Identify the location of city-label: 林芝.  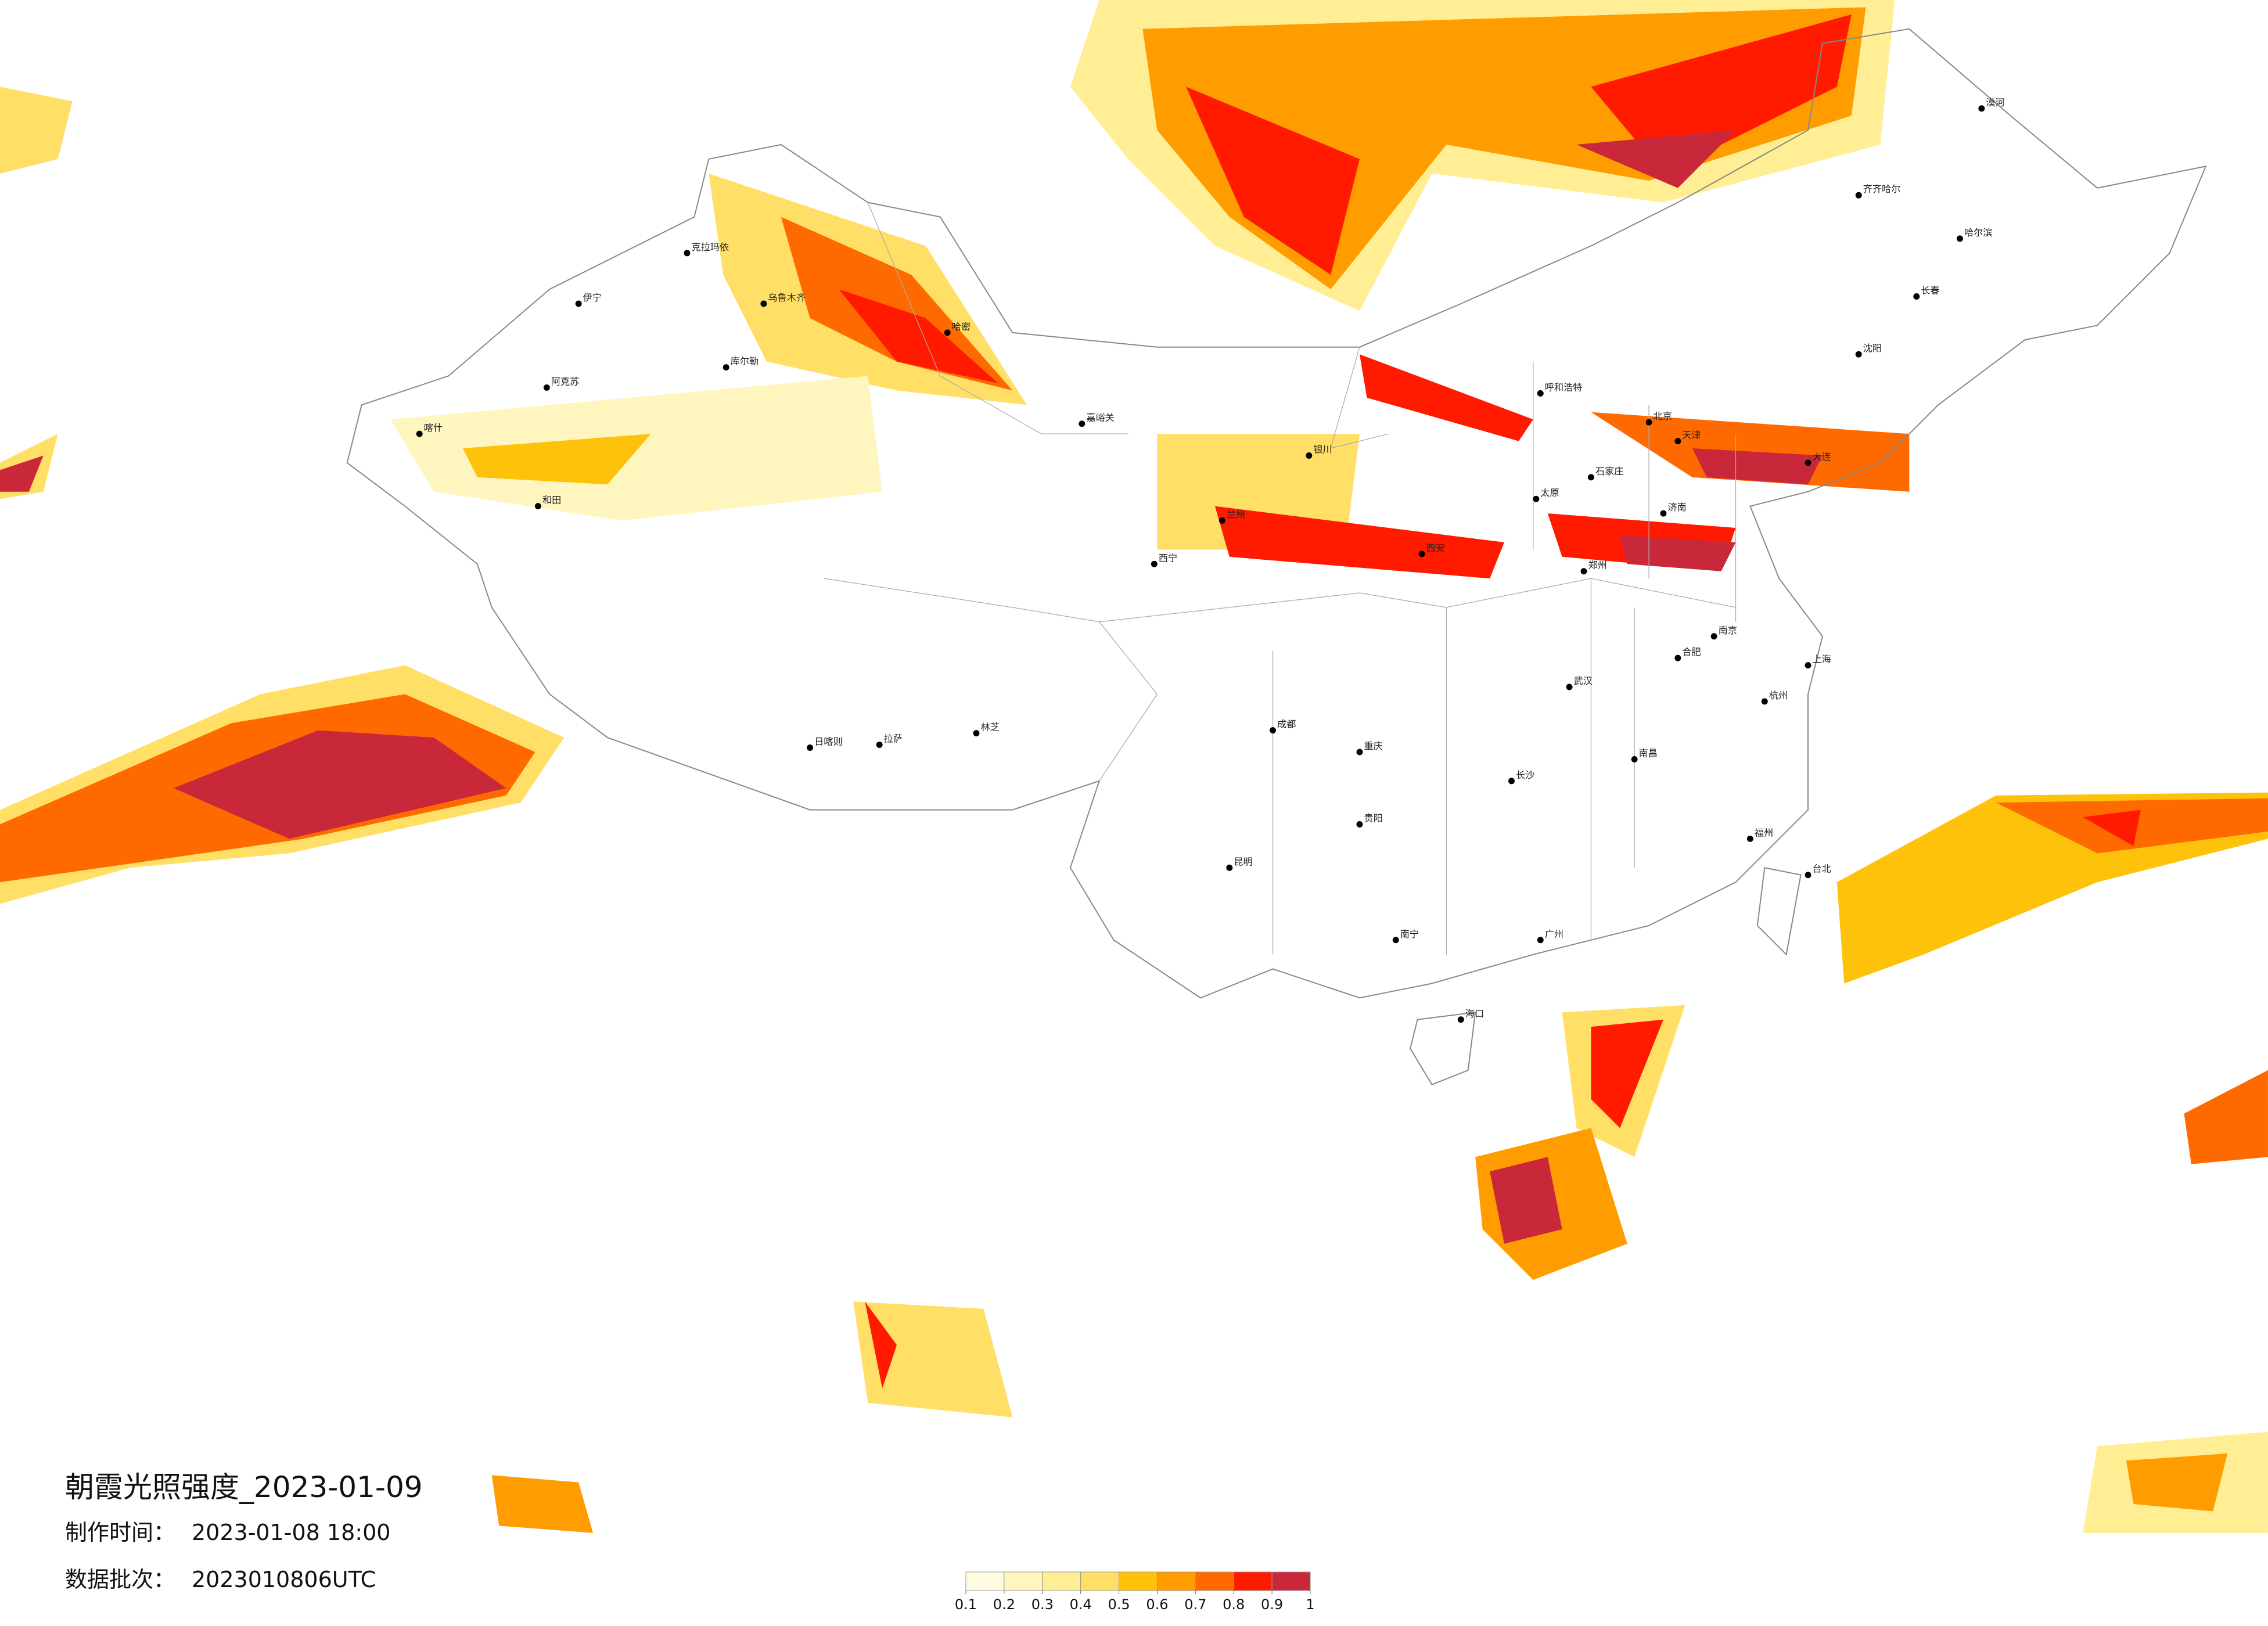
(989, 728).